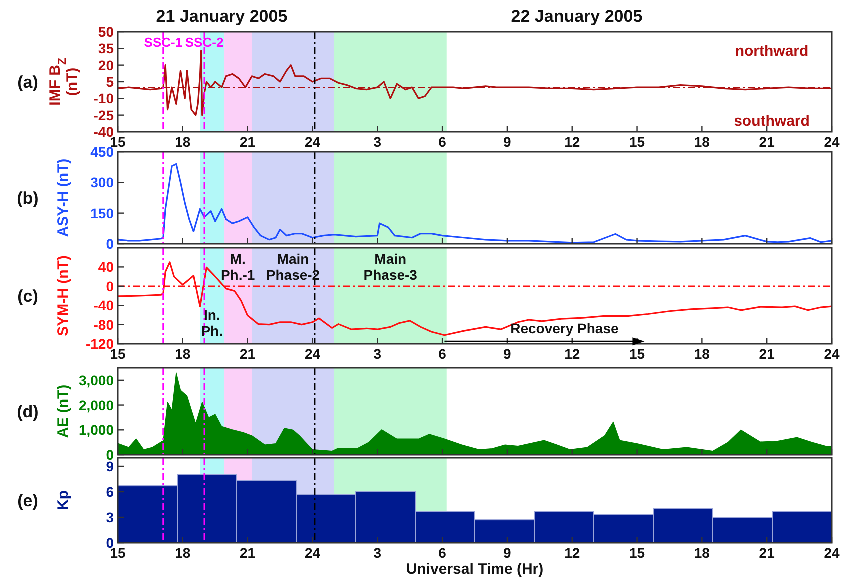 This screenshot has width=851, height=585. I want to click on text: 21 January 2005, so click(222, 16).